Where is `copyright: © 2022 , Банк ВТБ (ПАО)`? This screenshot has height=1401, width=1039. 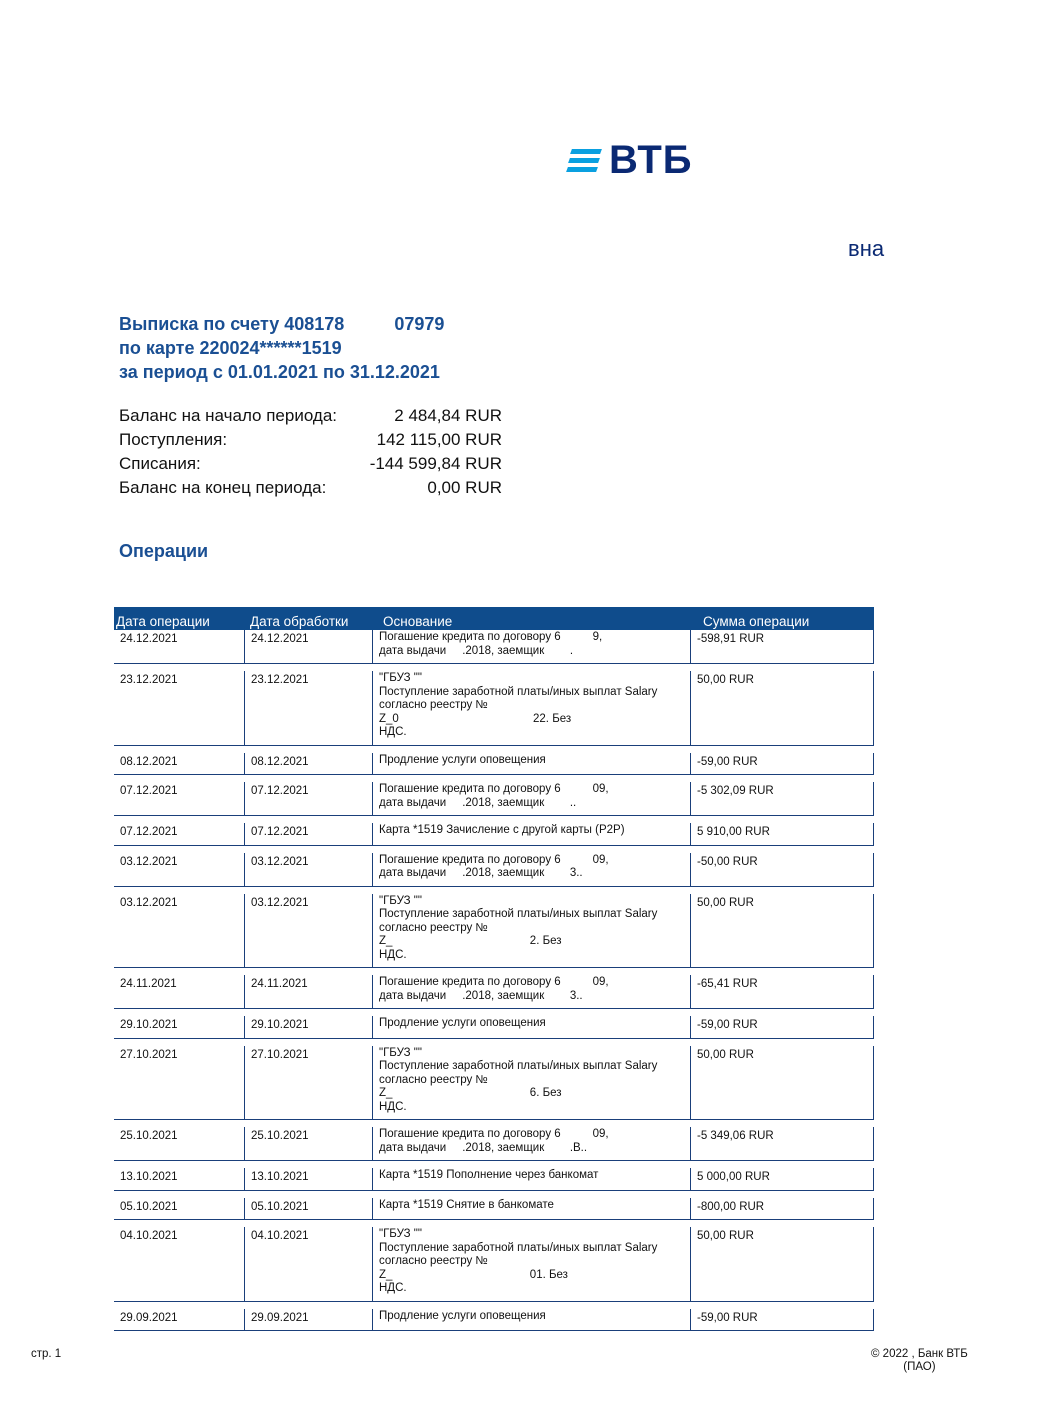 copyright: © 2022 , Банк ВТБ (ПАО) is located at coordinates (919, 1361).